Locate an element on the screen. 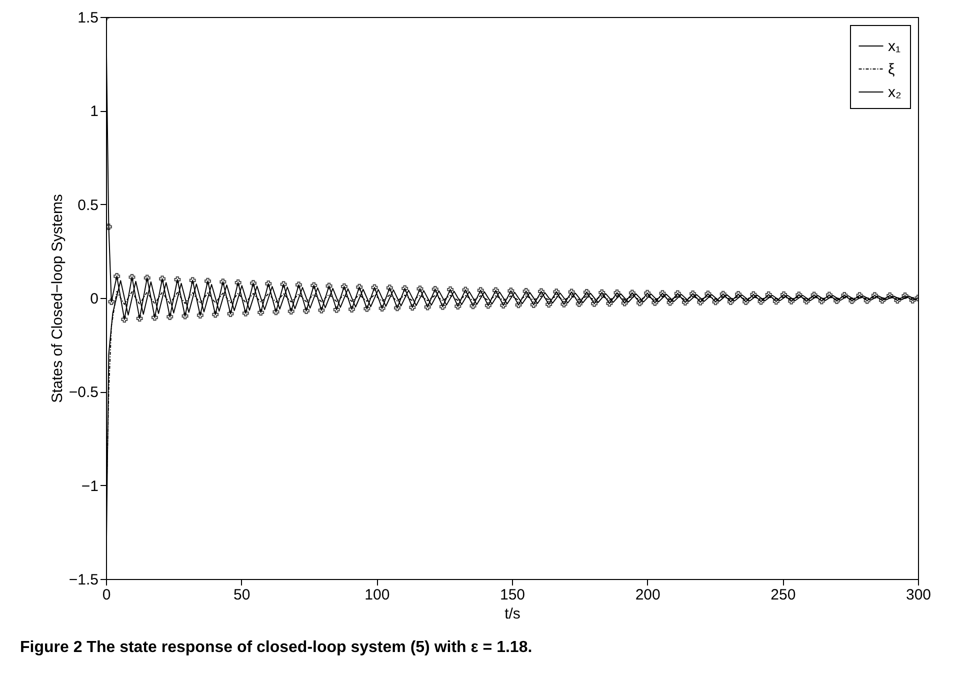  y-tick-label: 0 is located at coordinates (94, 299).